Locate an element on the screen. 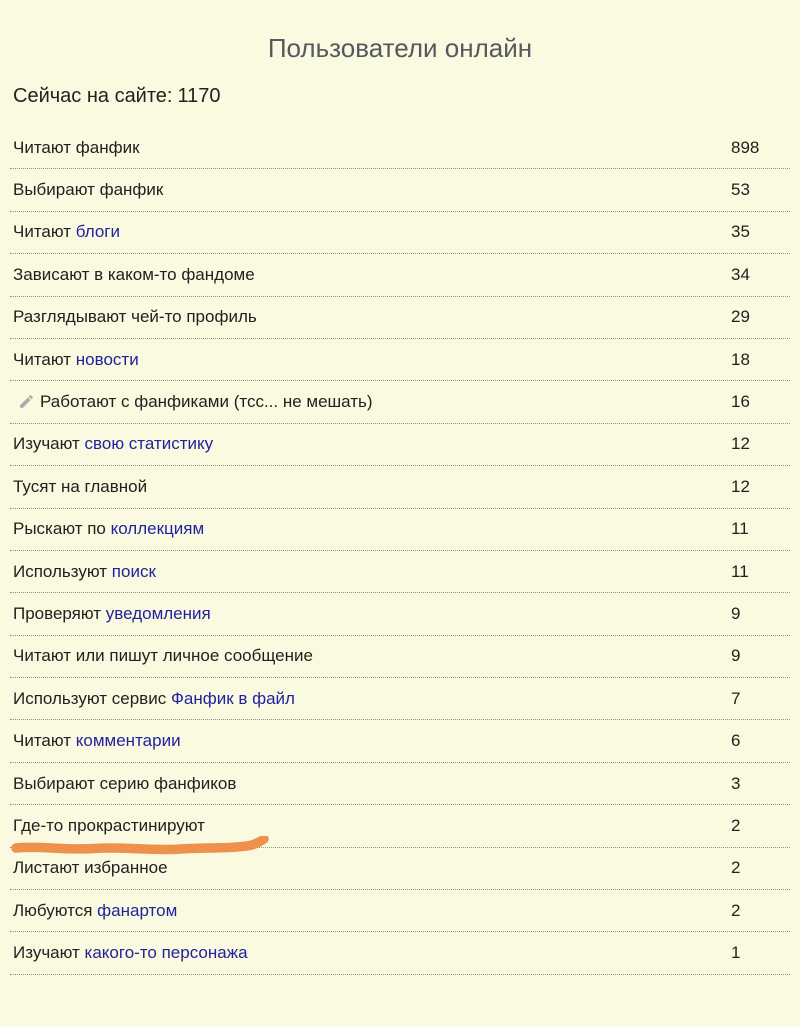 This screenshot has height=1027, width=800. activity-count: 53 is located at coordinates (740, 190).